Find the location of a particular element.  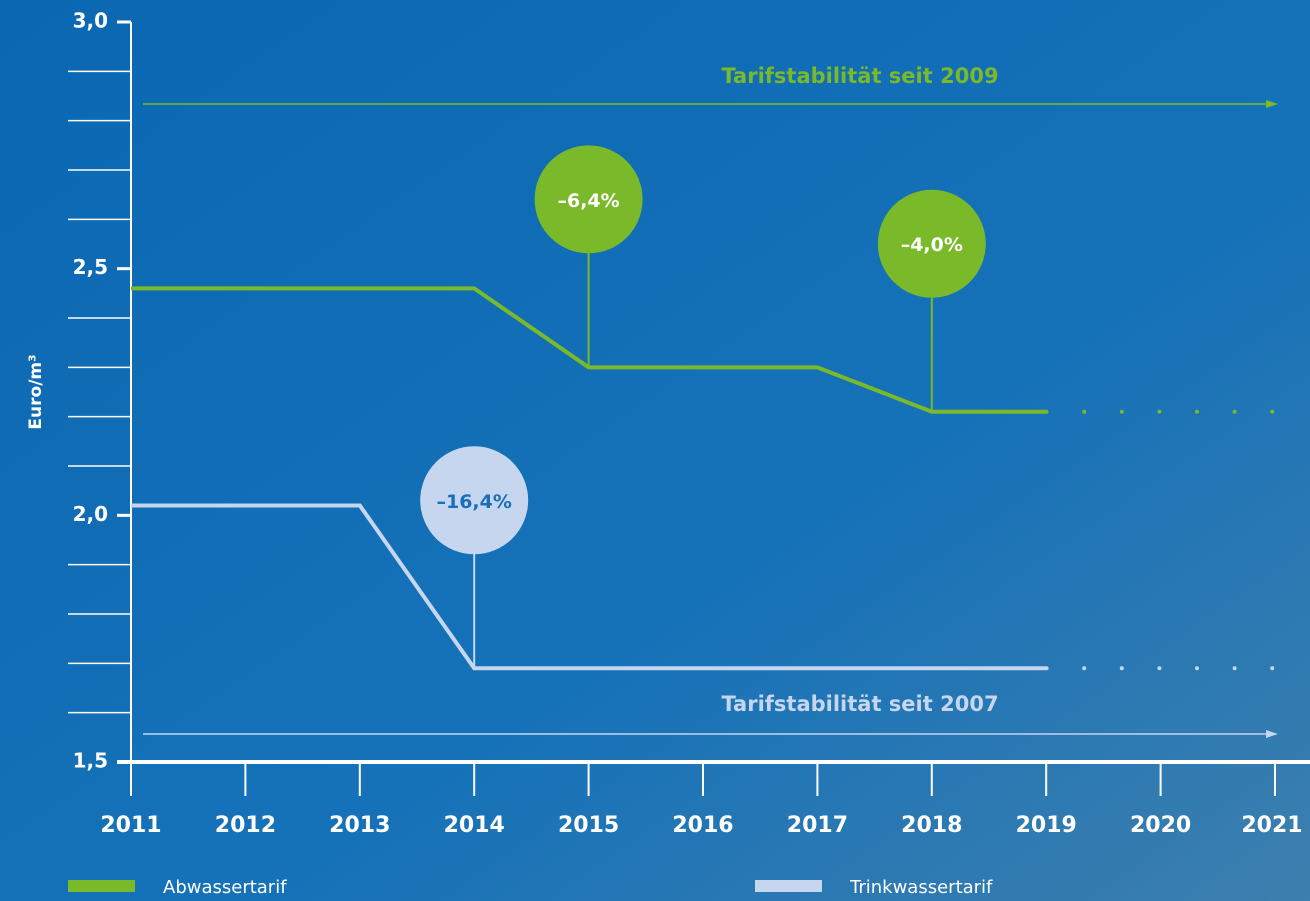

x-tick-label: 2018 is located at coordinates (931, 825).